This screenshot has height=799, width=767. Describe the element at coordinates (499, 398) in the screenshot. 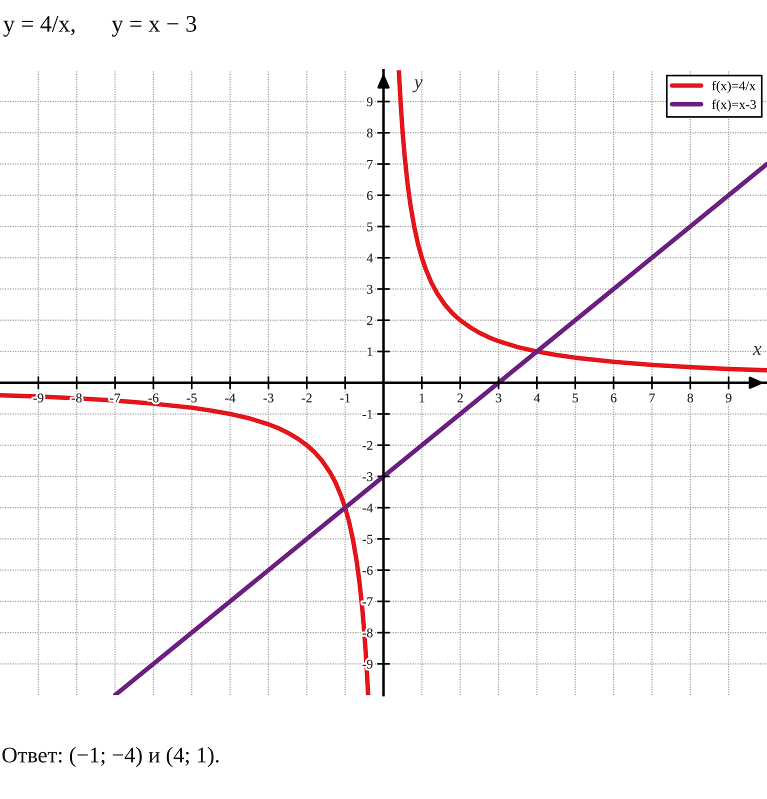

I see `x-tick-label: 3` at that location.